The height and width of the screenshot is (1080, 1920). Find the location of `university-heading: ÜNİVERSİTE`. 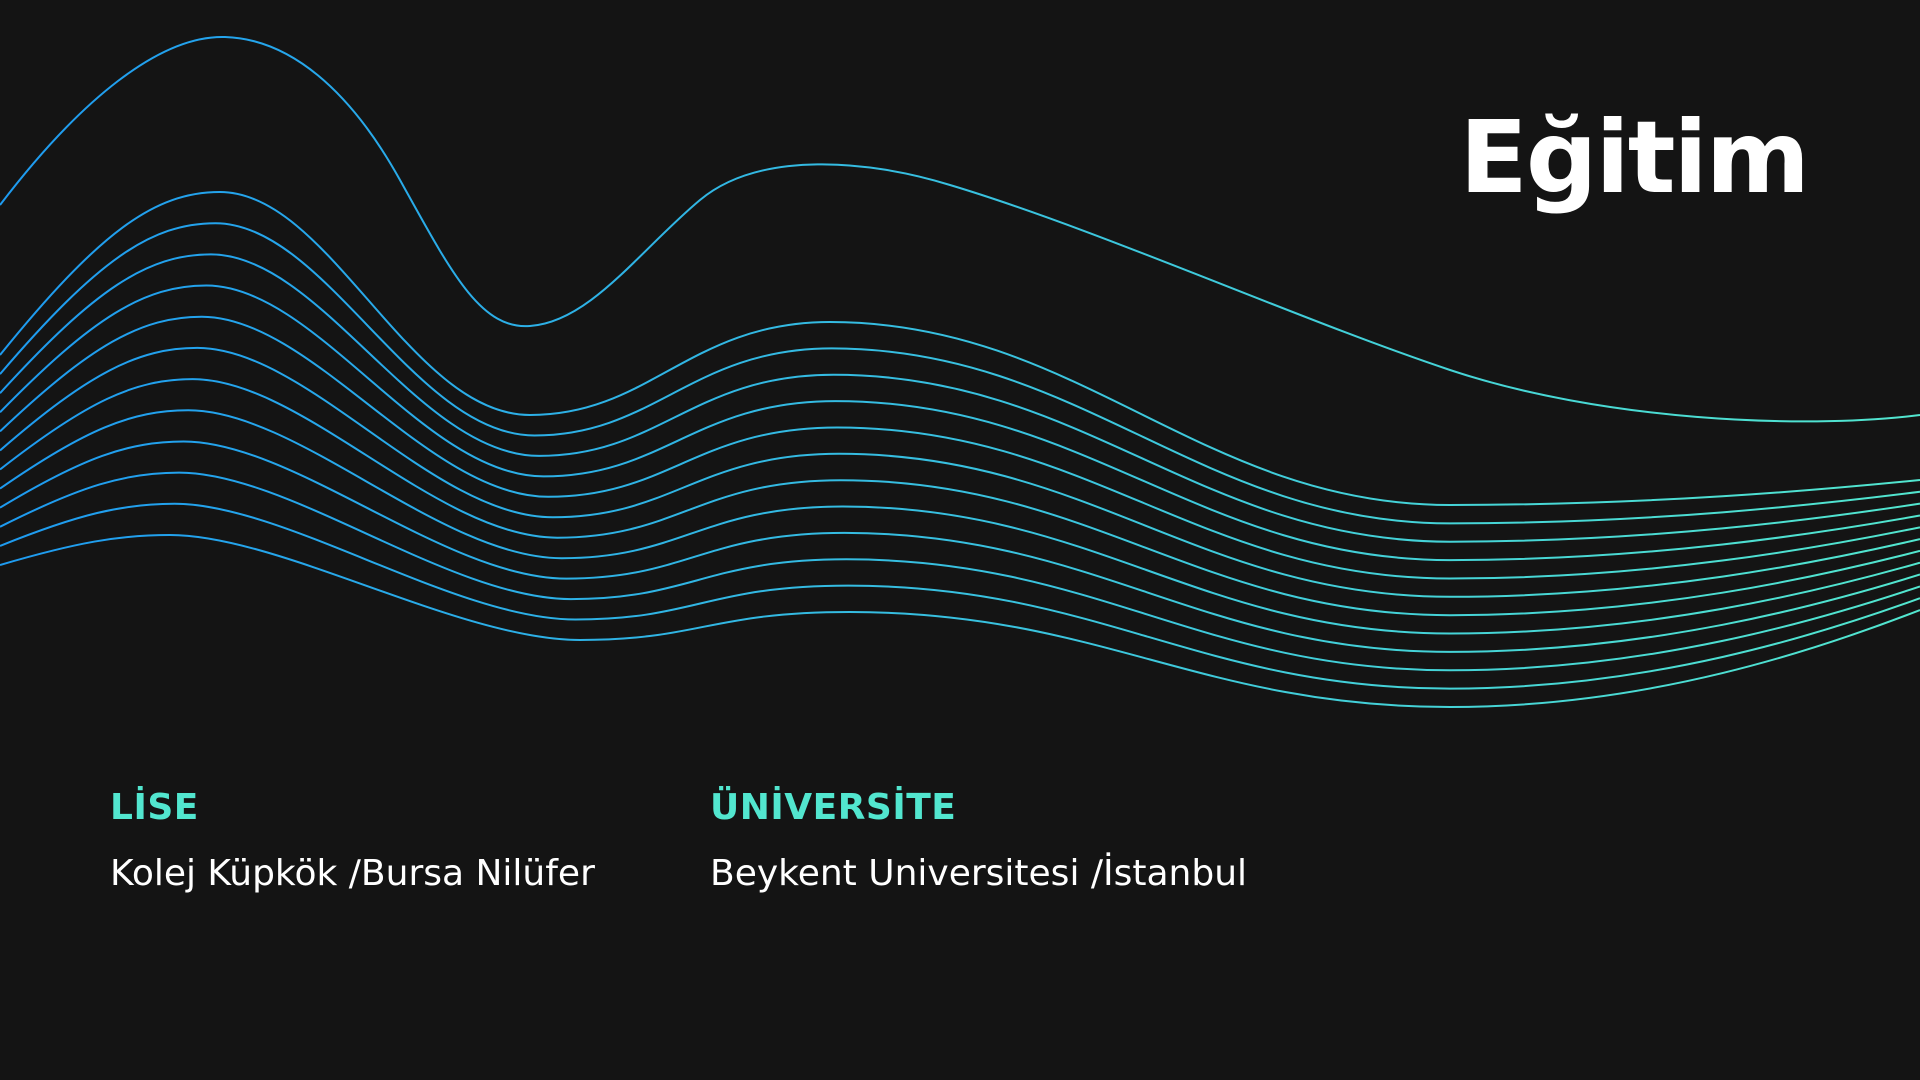

university-heading: ÜNİVERSİTE is located at coordinates (833, 807).